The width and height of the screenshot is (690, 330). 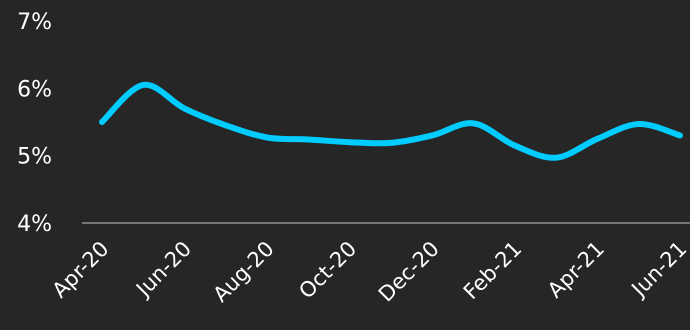 I want to click on x-tick-label: Jun-21, so click(x=658, y=270).